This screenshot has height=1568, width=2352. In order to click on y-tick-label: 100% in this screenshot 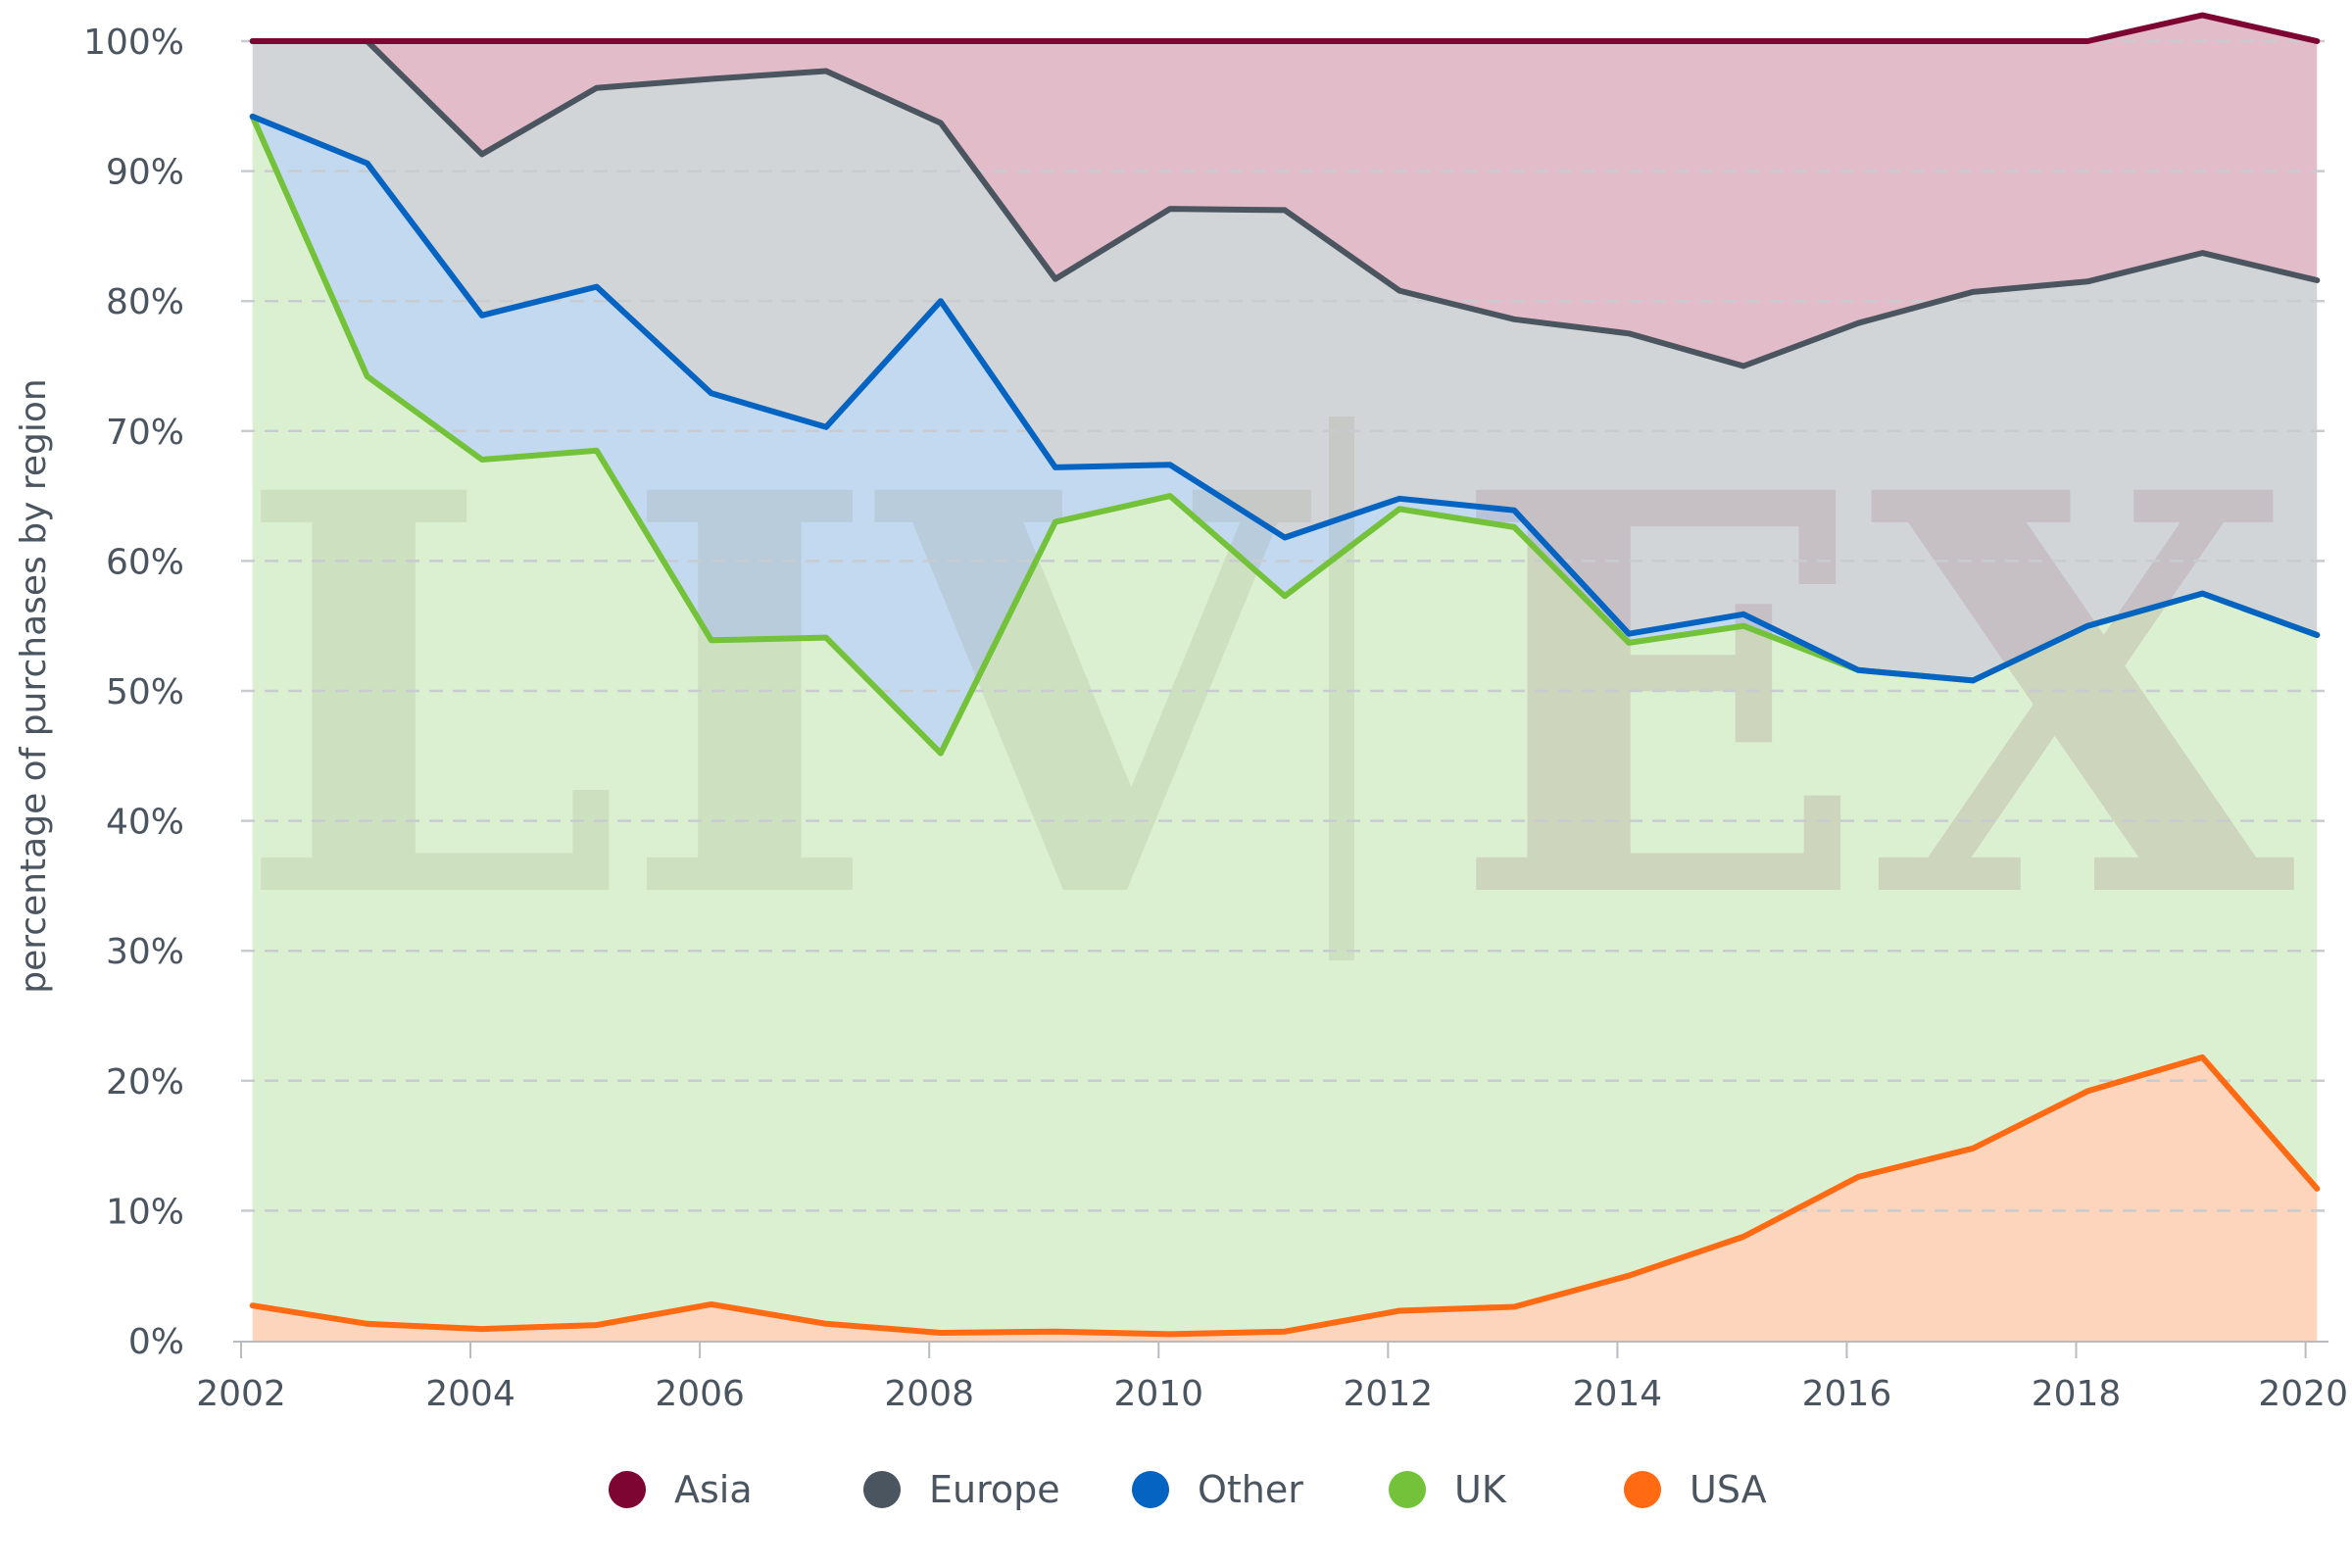, I will do `click(133, 43)`.